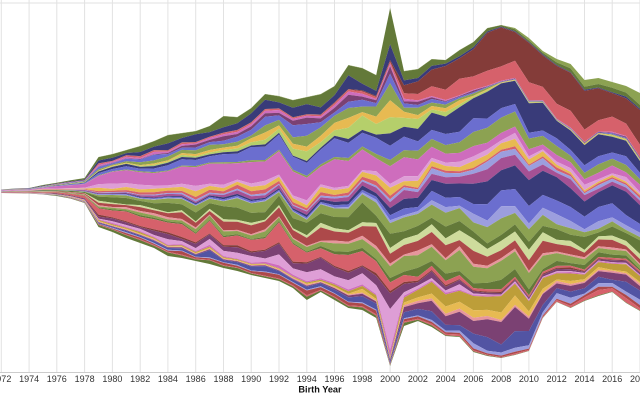 This screenshot has height=405, width=640. I want to click on svg-text: 2002, so click(418, 379).